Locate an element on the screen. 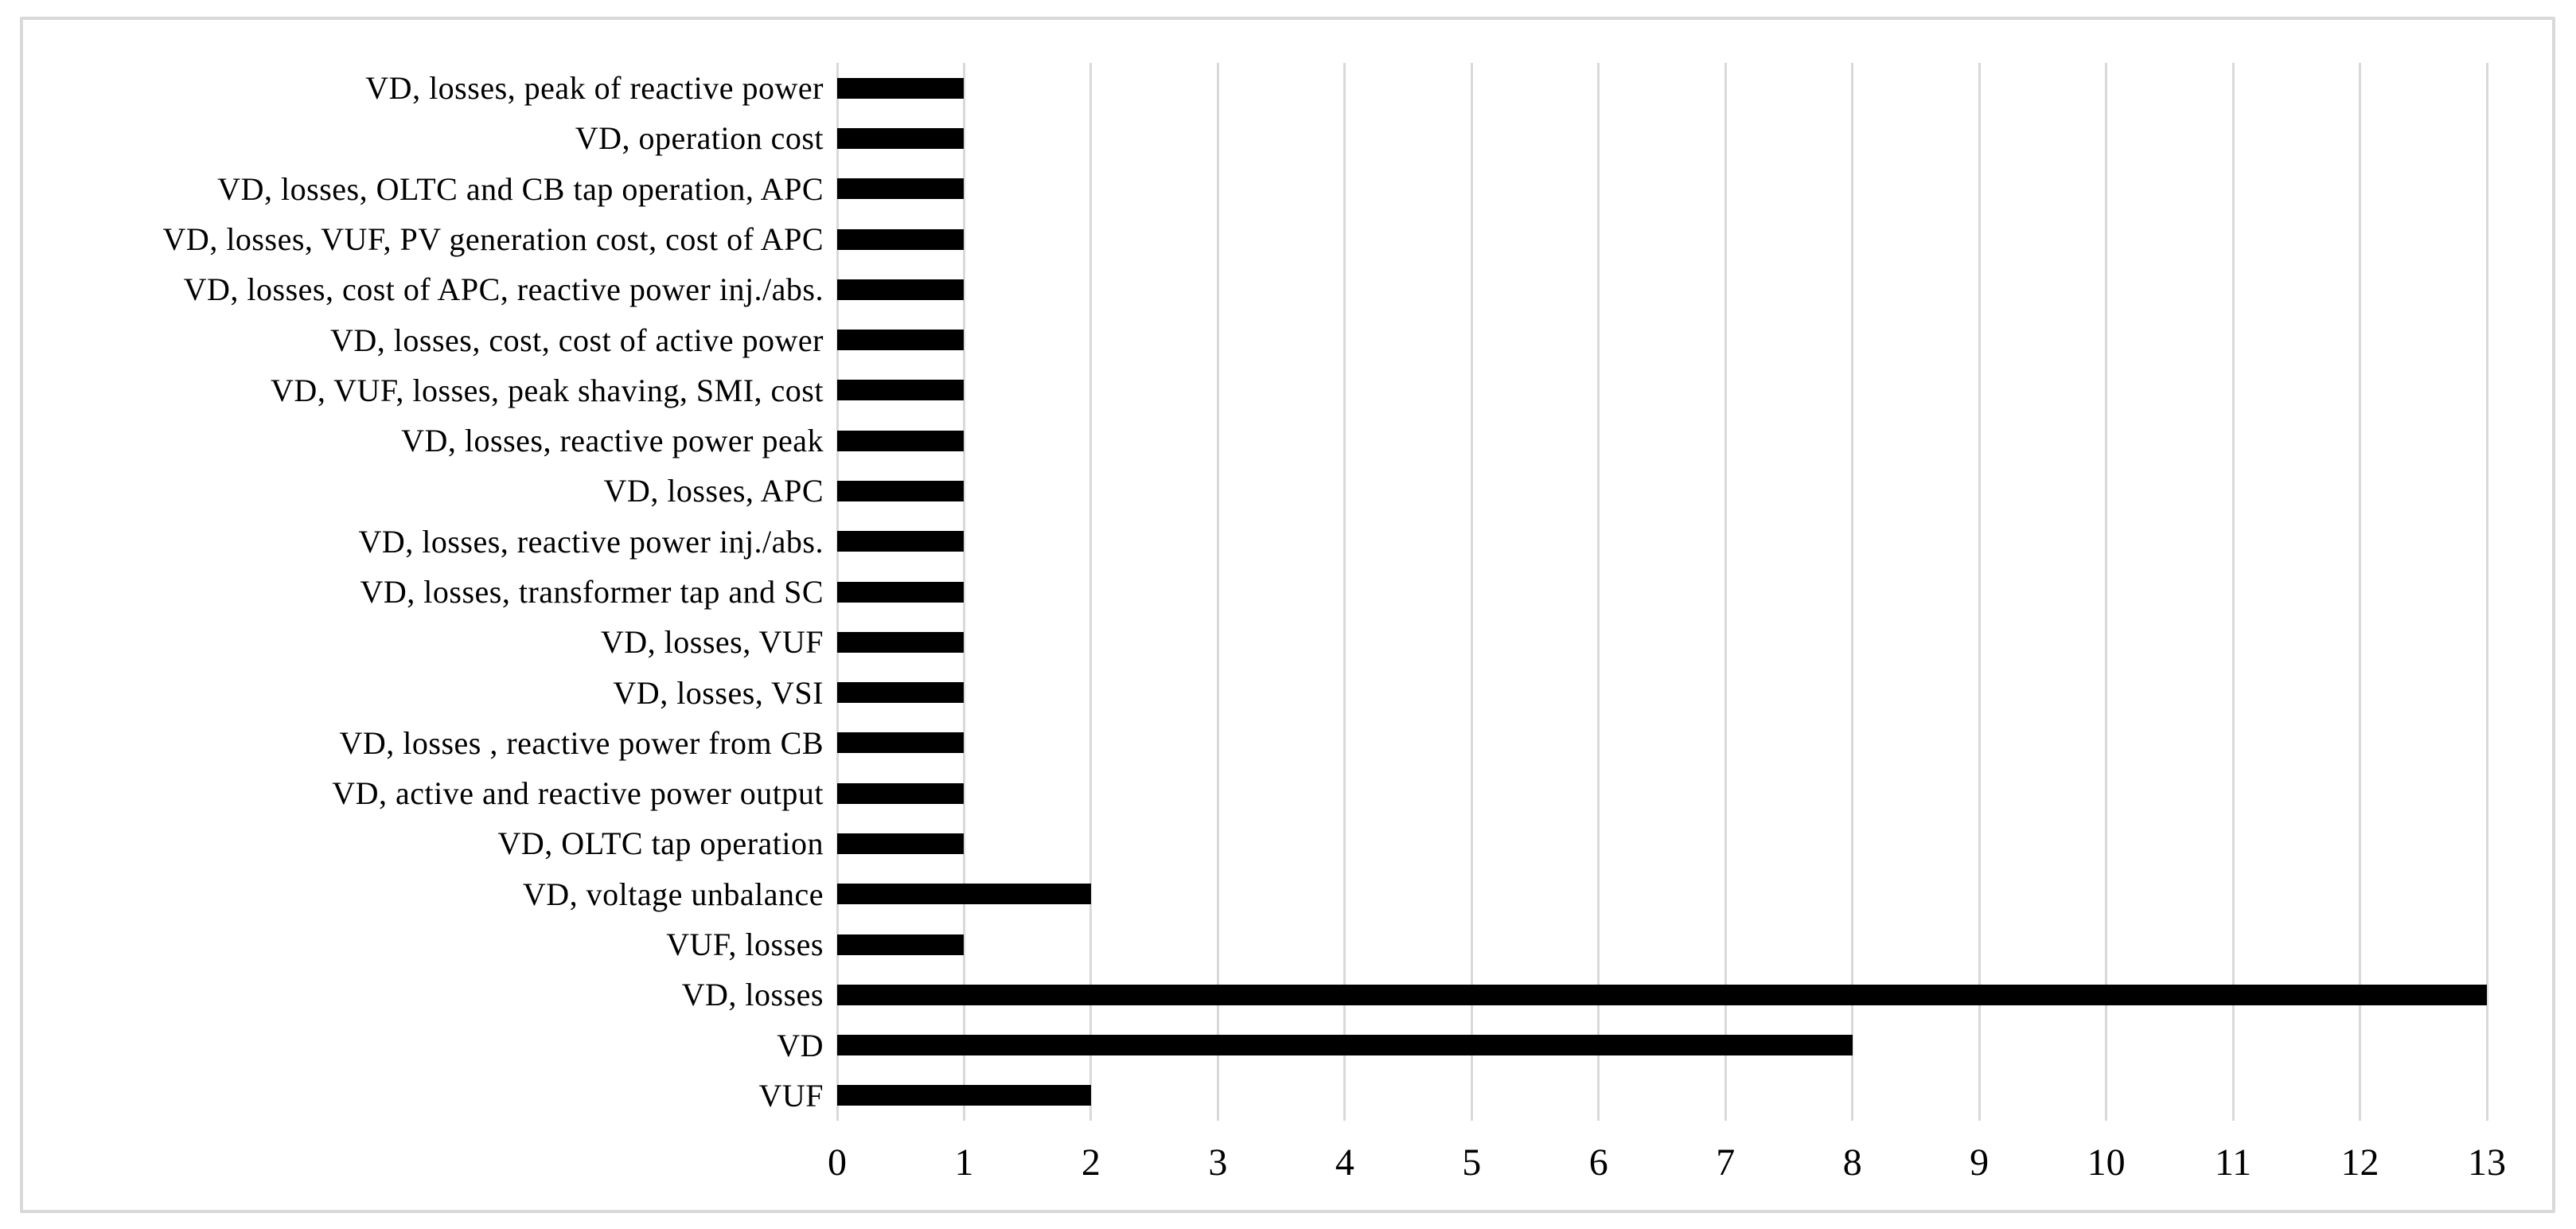 The width and height of the screenshot is (2576, 1229). category-label: VD, losses, VSI is located at coordinates (718, 693).